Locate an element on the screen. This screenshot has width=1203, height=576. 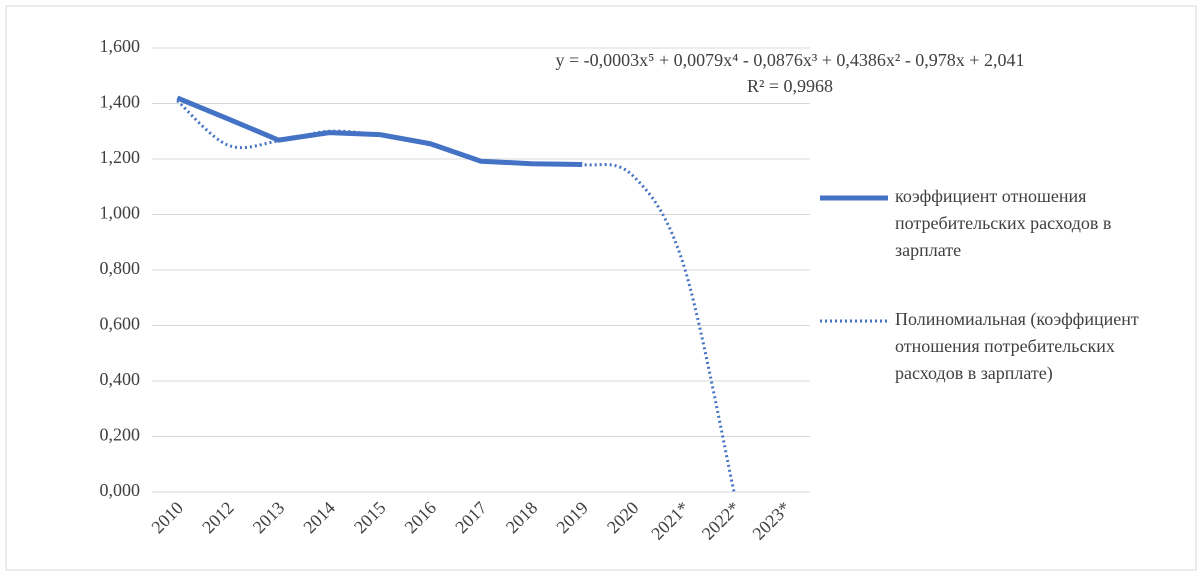
y-tick-label: 0,800 is located at coordinates (120, 268).